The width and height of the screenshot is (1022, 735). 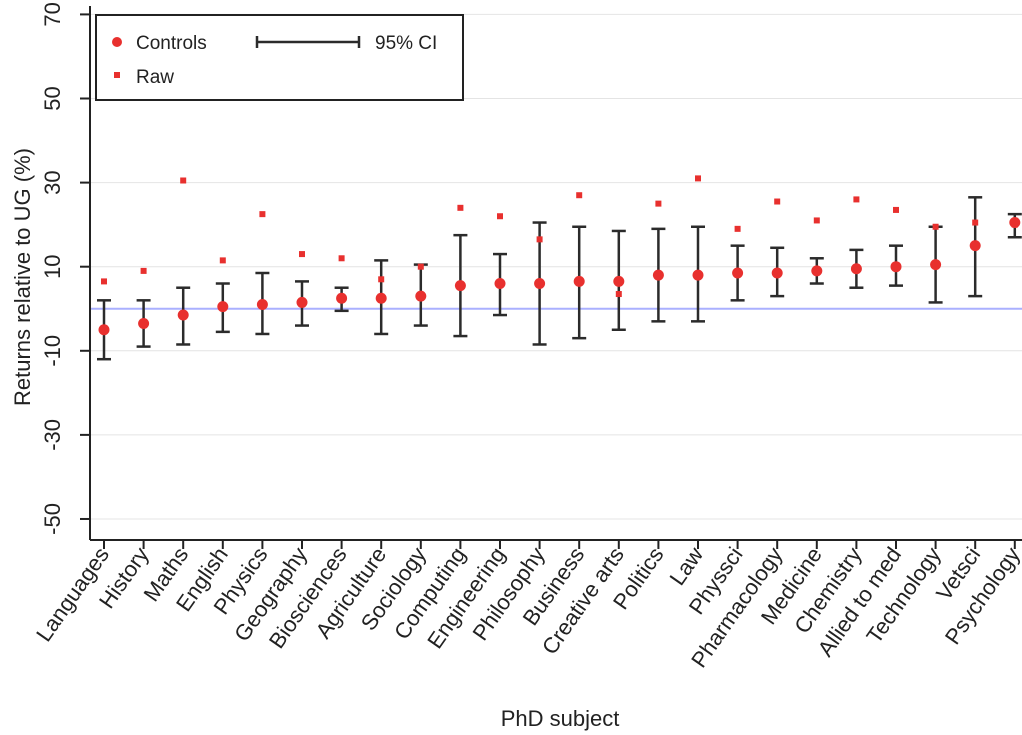 What do you see at coordinates (52, 182) in the screenshot?
I see `y-tick-label: 30` at bounding box center [52, 182].